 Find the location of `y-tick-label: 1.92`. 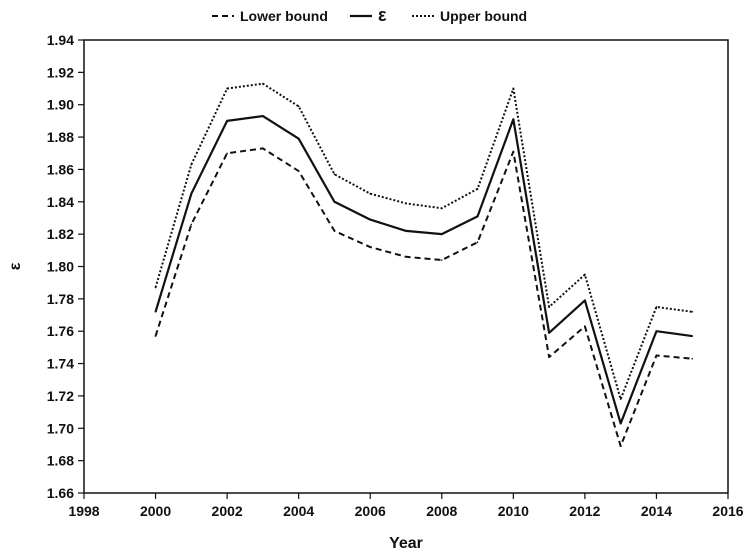

y-tick-label: 1.92 is located at coordinates (60, 72).